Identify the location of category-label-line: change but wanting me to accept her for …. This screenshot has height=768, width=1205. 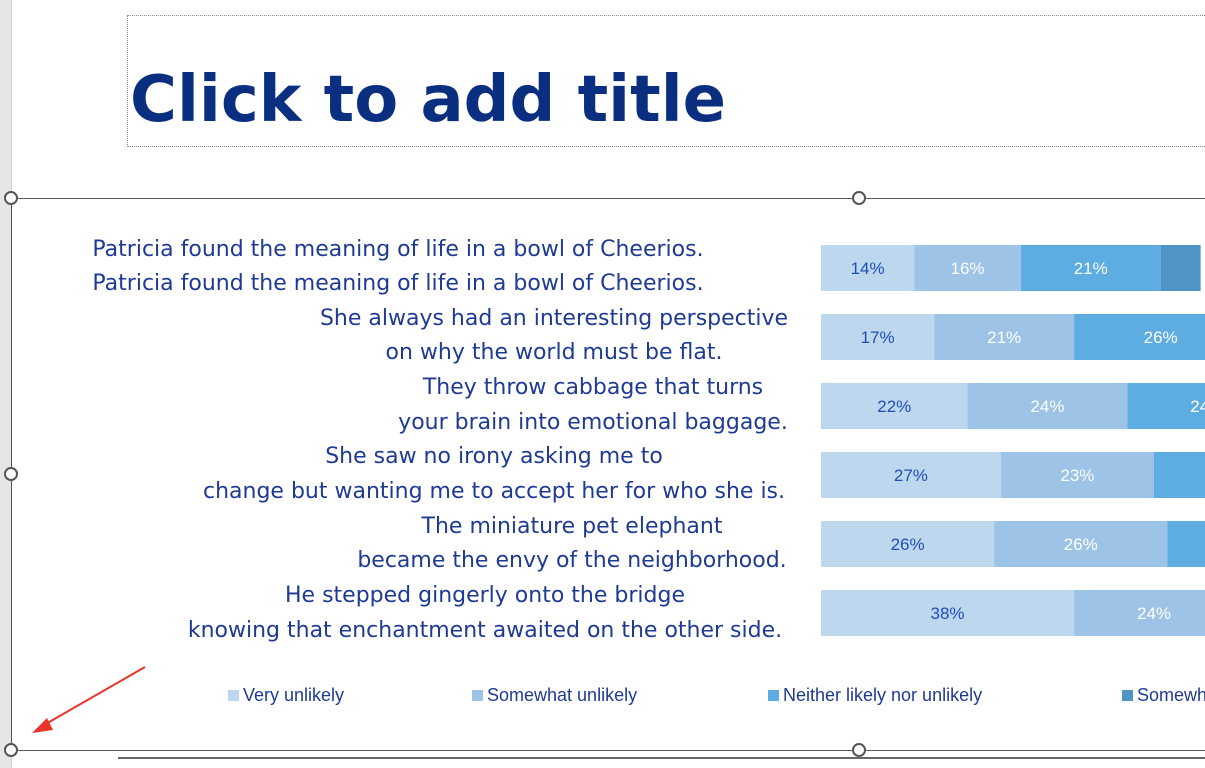
(494, 491).